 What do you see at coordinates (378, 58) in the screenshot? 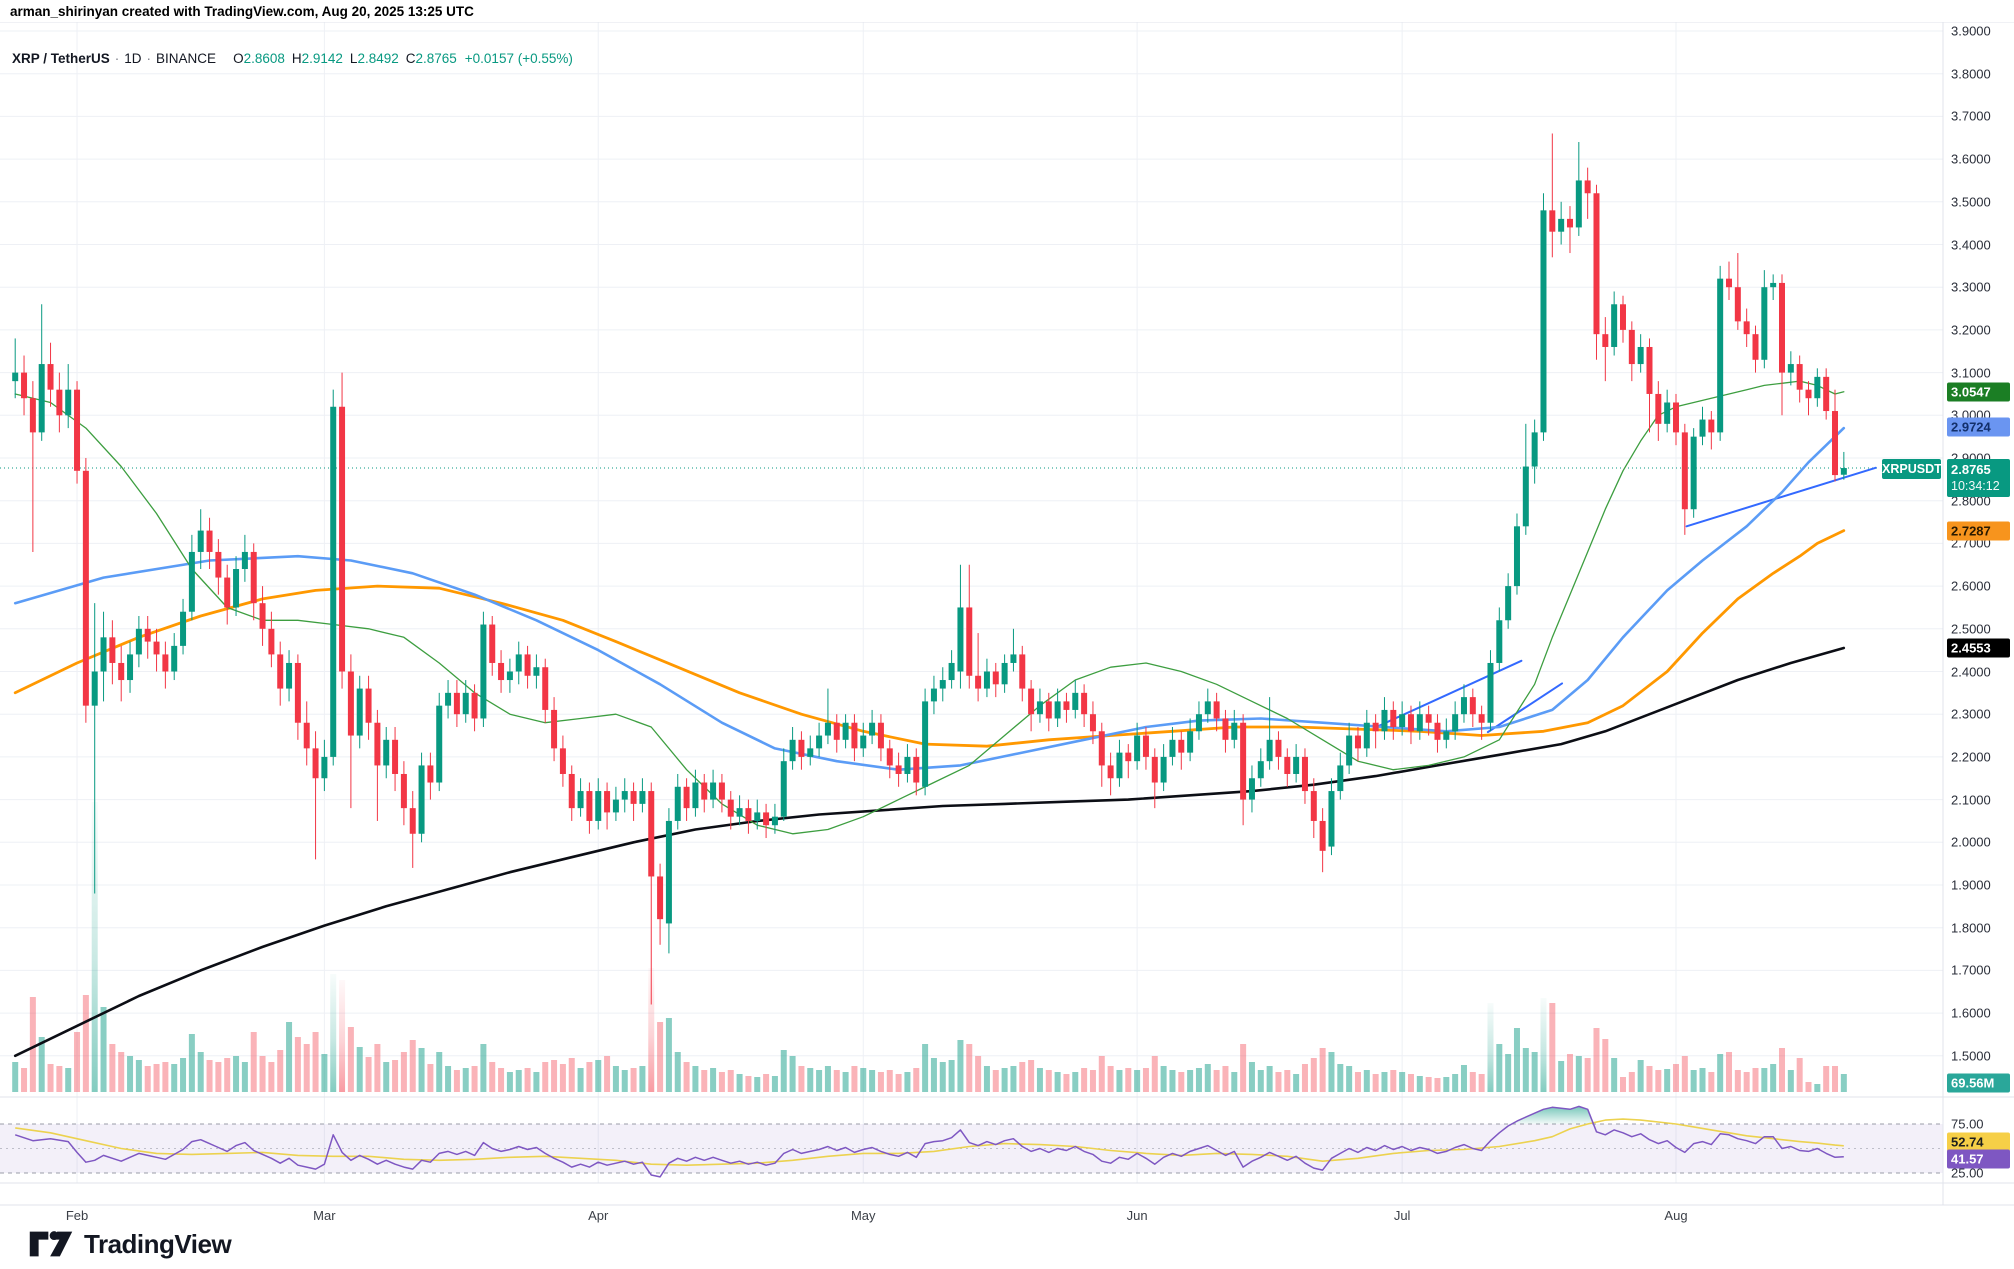
I see `low-value: 2.8492` at bounding box center [378, 58].